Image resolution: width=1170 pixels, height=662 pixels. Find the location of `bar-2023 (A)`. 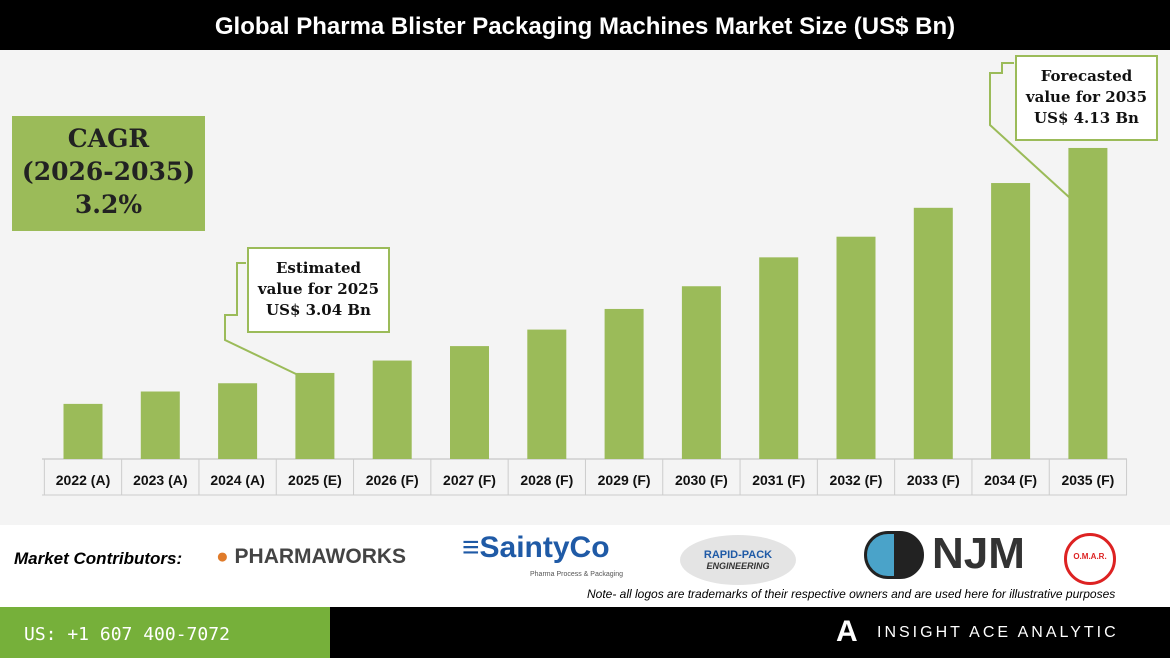

bar-2023 (A) is located at coordinates (160, 425).